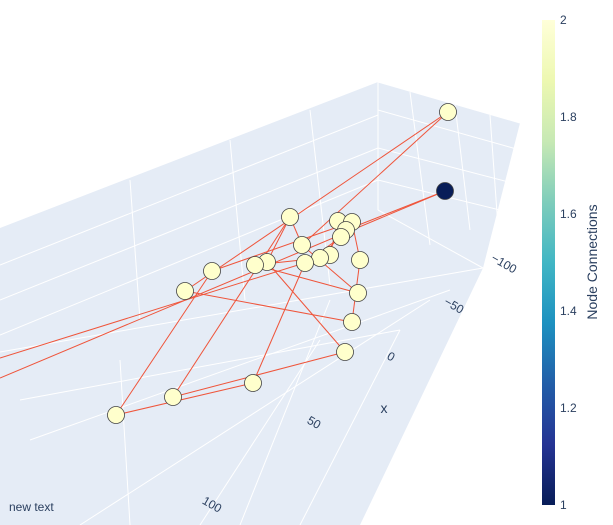 This screenshot has width=613, height=525. Describe the element at coordinates (568, 408) in the screenshot. I see `colorbar-tick-label: 1.2` at that location.